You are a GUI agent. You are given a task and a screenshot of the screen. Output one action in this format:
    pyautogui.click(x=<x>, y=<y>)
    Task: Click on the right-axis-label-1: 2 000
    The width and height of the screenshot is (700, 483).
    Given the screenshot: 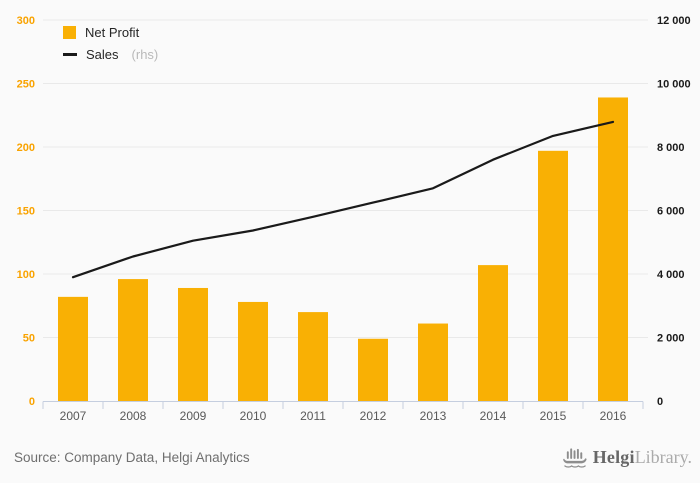 What is the action you would take?
    pyautogui.click(x=671, y=339)
    